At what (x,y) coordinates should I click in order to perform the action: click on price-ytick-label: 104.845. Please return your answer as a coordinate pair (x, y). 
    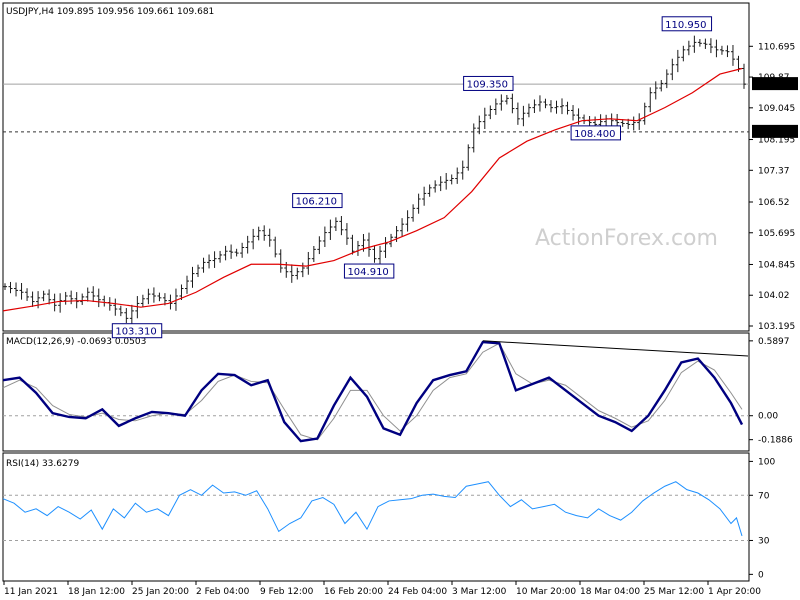
    Looking at the image, I should click on (776, 265).